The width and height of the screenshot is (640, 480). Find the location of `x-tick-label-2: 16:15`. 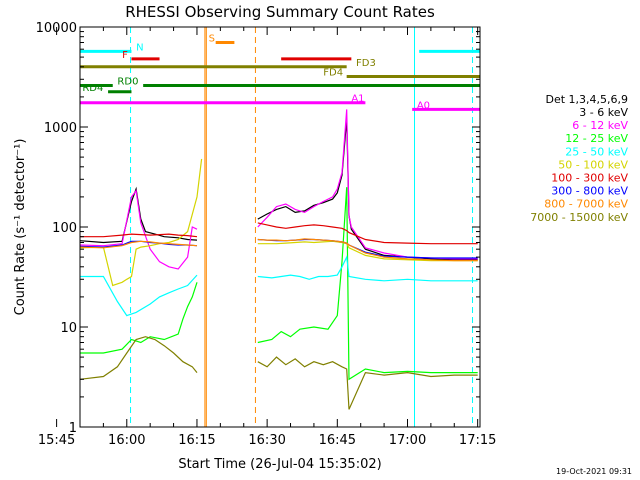

x-tick-label-2: 16:15 is located at coordinates (196, 440).